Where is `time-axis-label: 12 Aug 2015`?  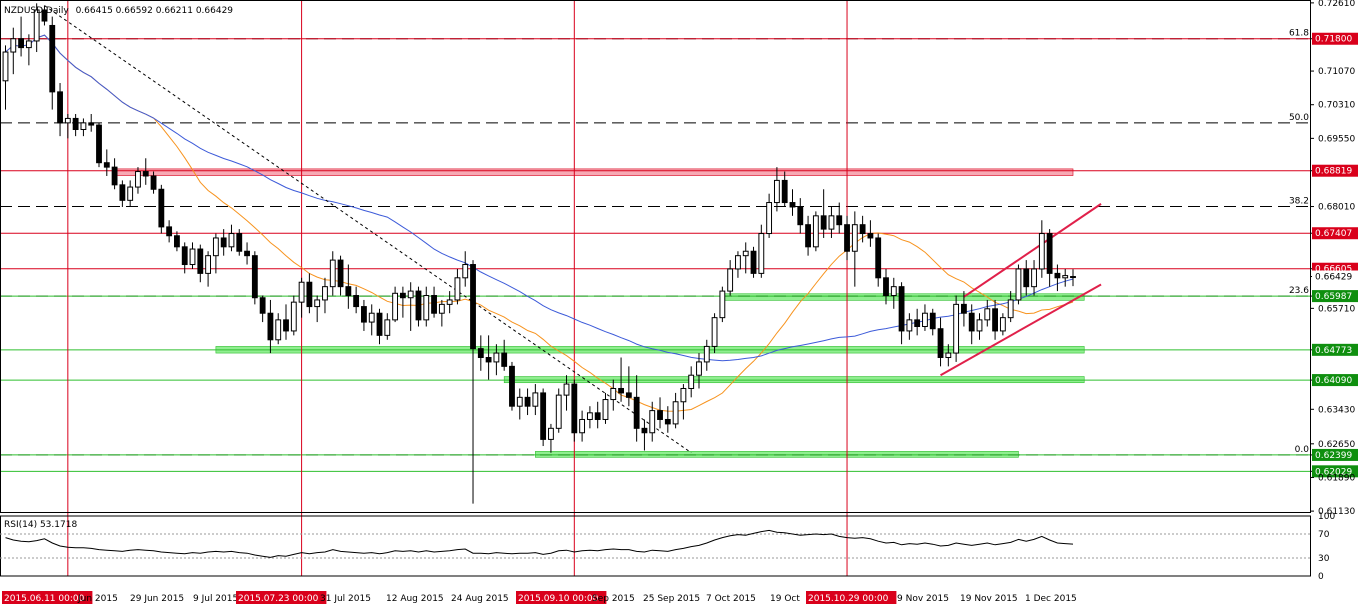 time-axis-label: 12 Aug 2015 is located at coordinates (415, 599).